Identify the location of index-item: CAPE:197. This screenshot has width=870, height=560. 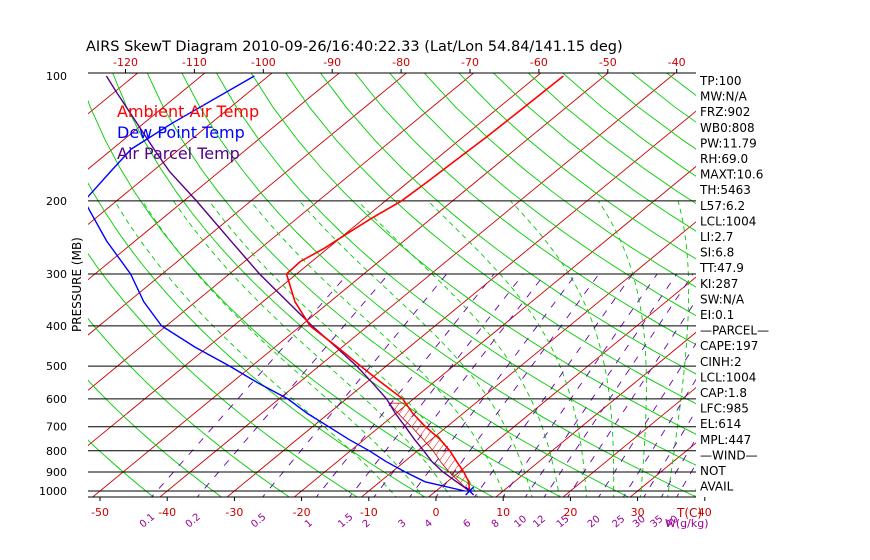
(729, 346).